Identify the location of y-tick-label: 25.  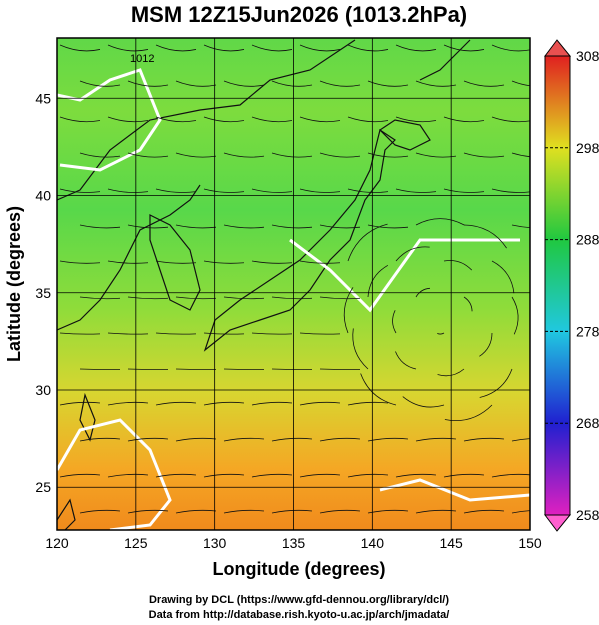
(43, 487).